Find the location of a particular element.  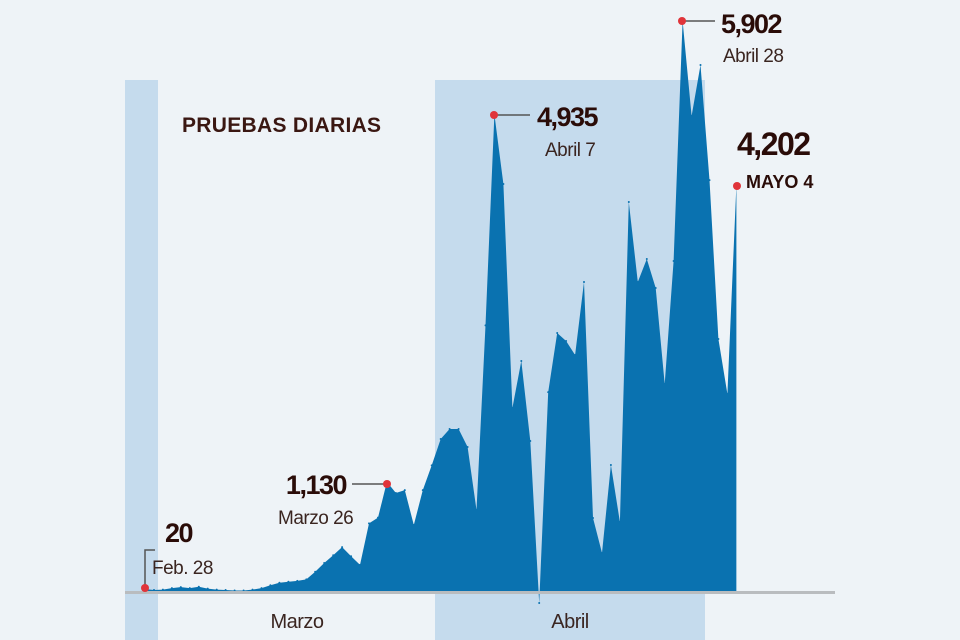

annotation-abril-28: 5,902 Abril 28 is located at coordinates (731, 38).